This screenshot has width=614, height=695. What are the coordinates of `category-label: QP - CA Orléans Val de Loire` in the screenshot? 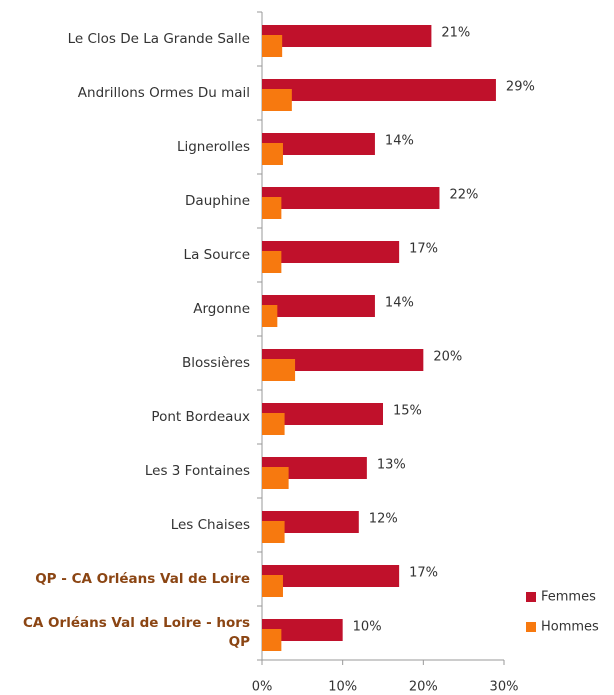 It's located at (142, 578).